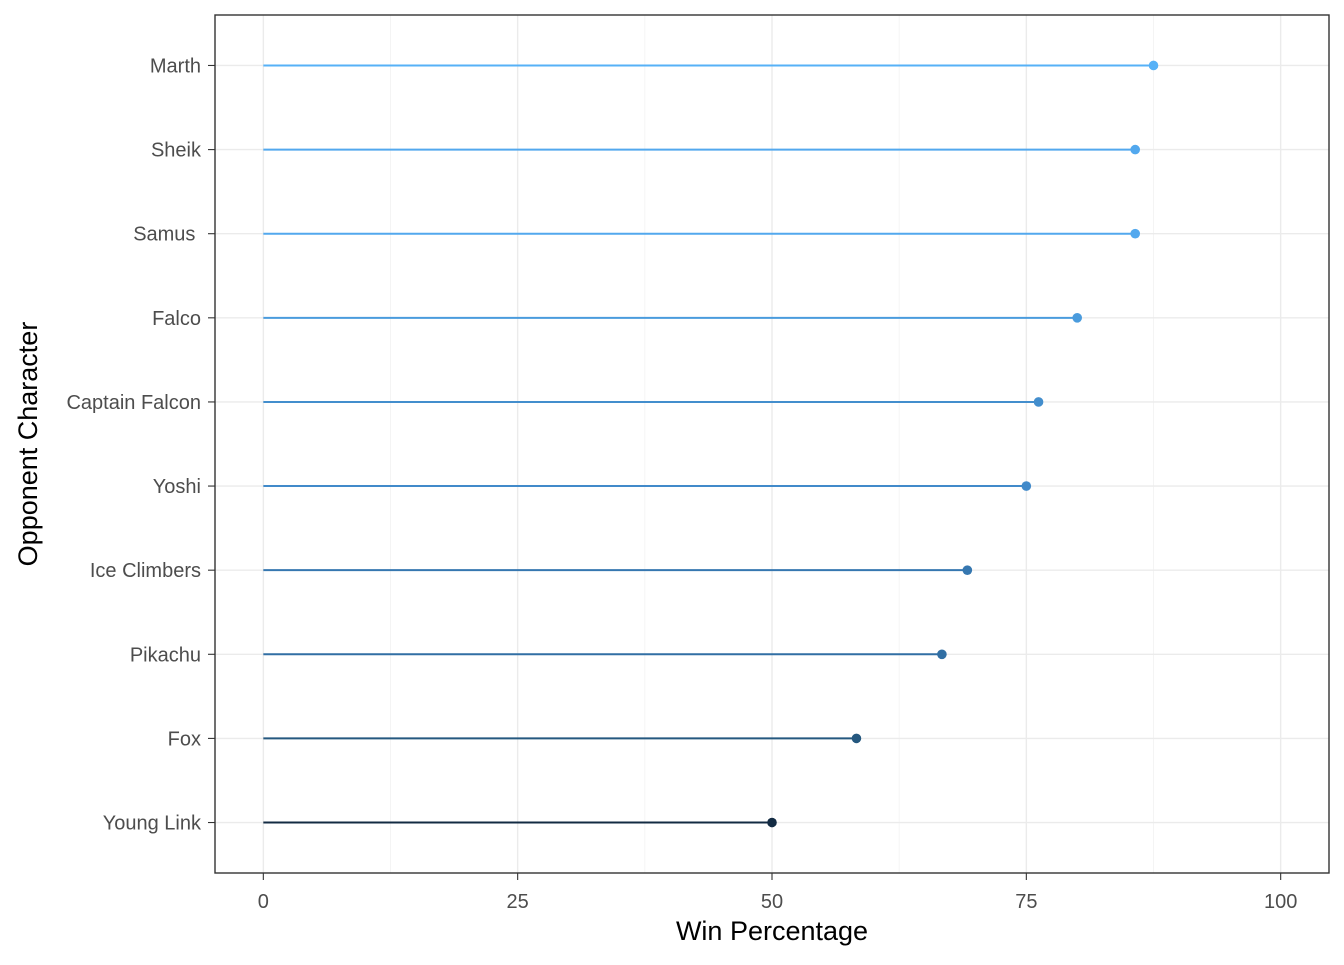 Image resolution: width=1344 pixels, height=965 pixels. What do you see at coordinates (177, 487) in the screenshot?
I see `y-tick-label: Yoshi` at bounding box center [177, 487].